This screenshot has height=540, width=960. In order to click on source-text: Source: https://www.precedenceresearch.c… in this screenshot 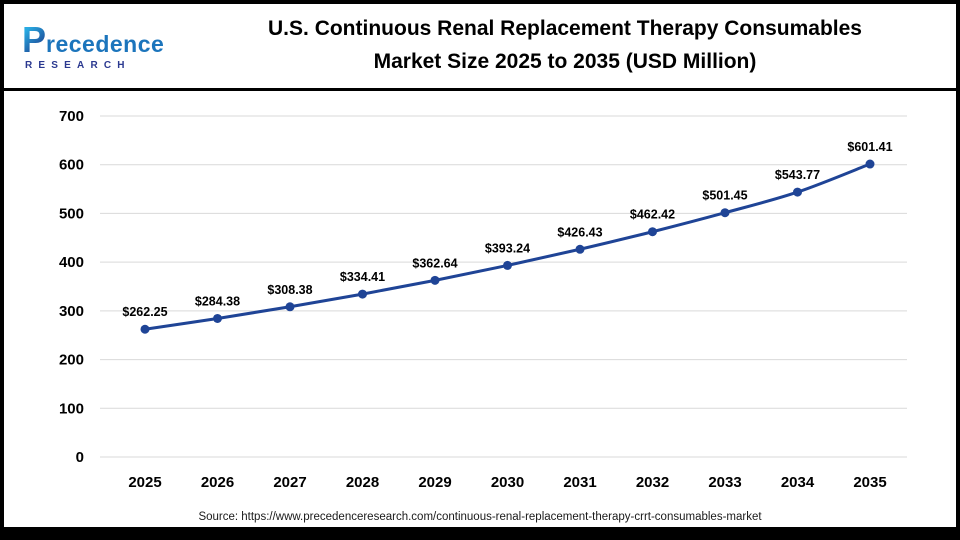, I will do `click(480, 517)`.